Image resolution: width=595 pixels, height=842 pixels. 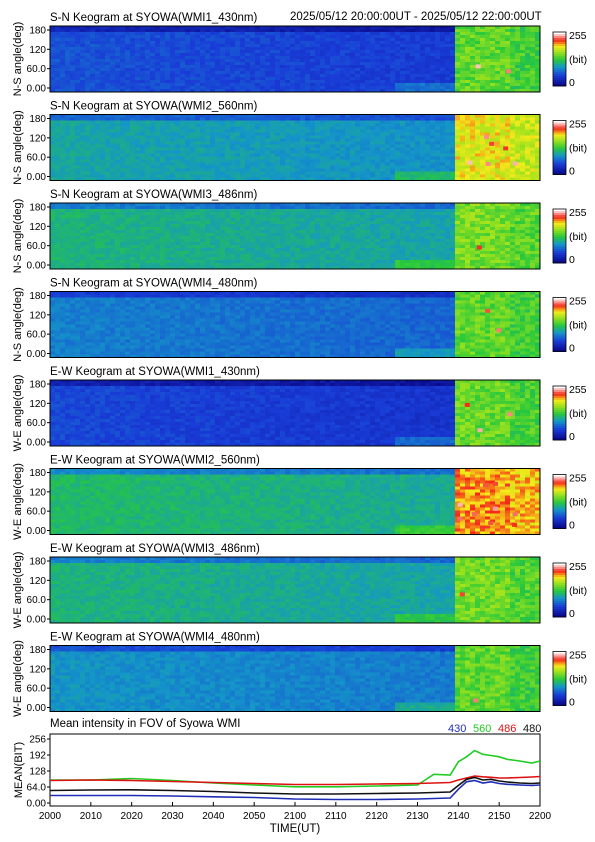 I want to click on mean-chart-title: Mean intensity in FOV of Syowa WMI, so click(x=145, y=724).